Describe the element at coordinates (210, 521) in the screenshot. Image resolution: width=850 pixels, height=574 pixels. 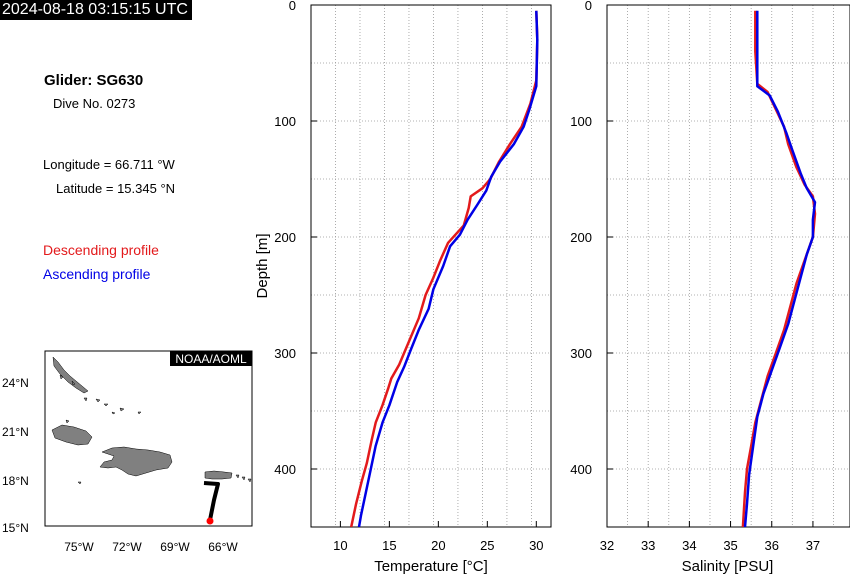
I see `glider-position` at that location.